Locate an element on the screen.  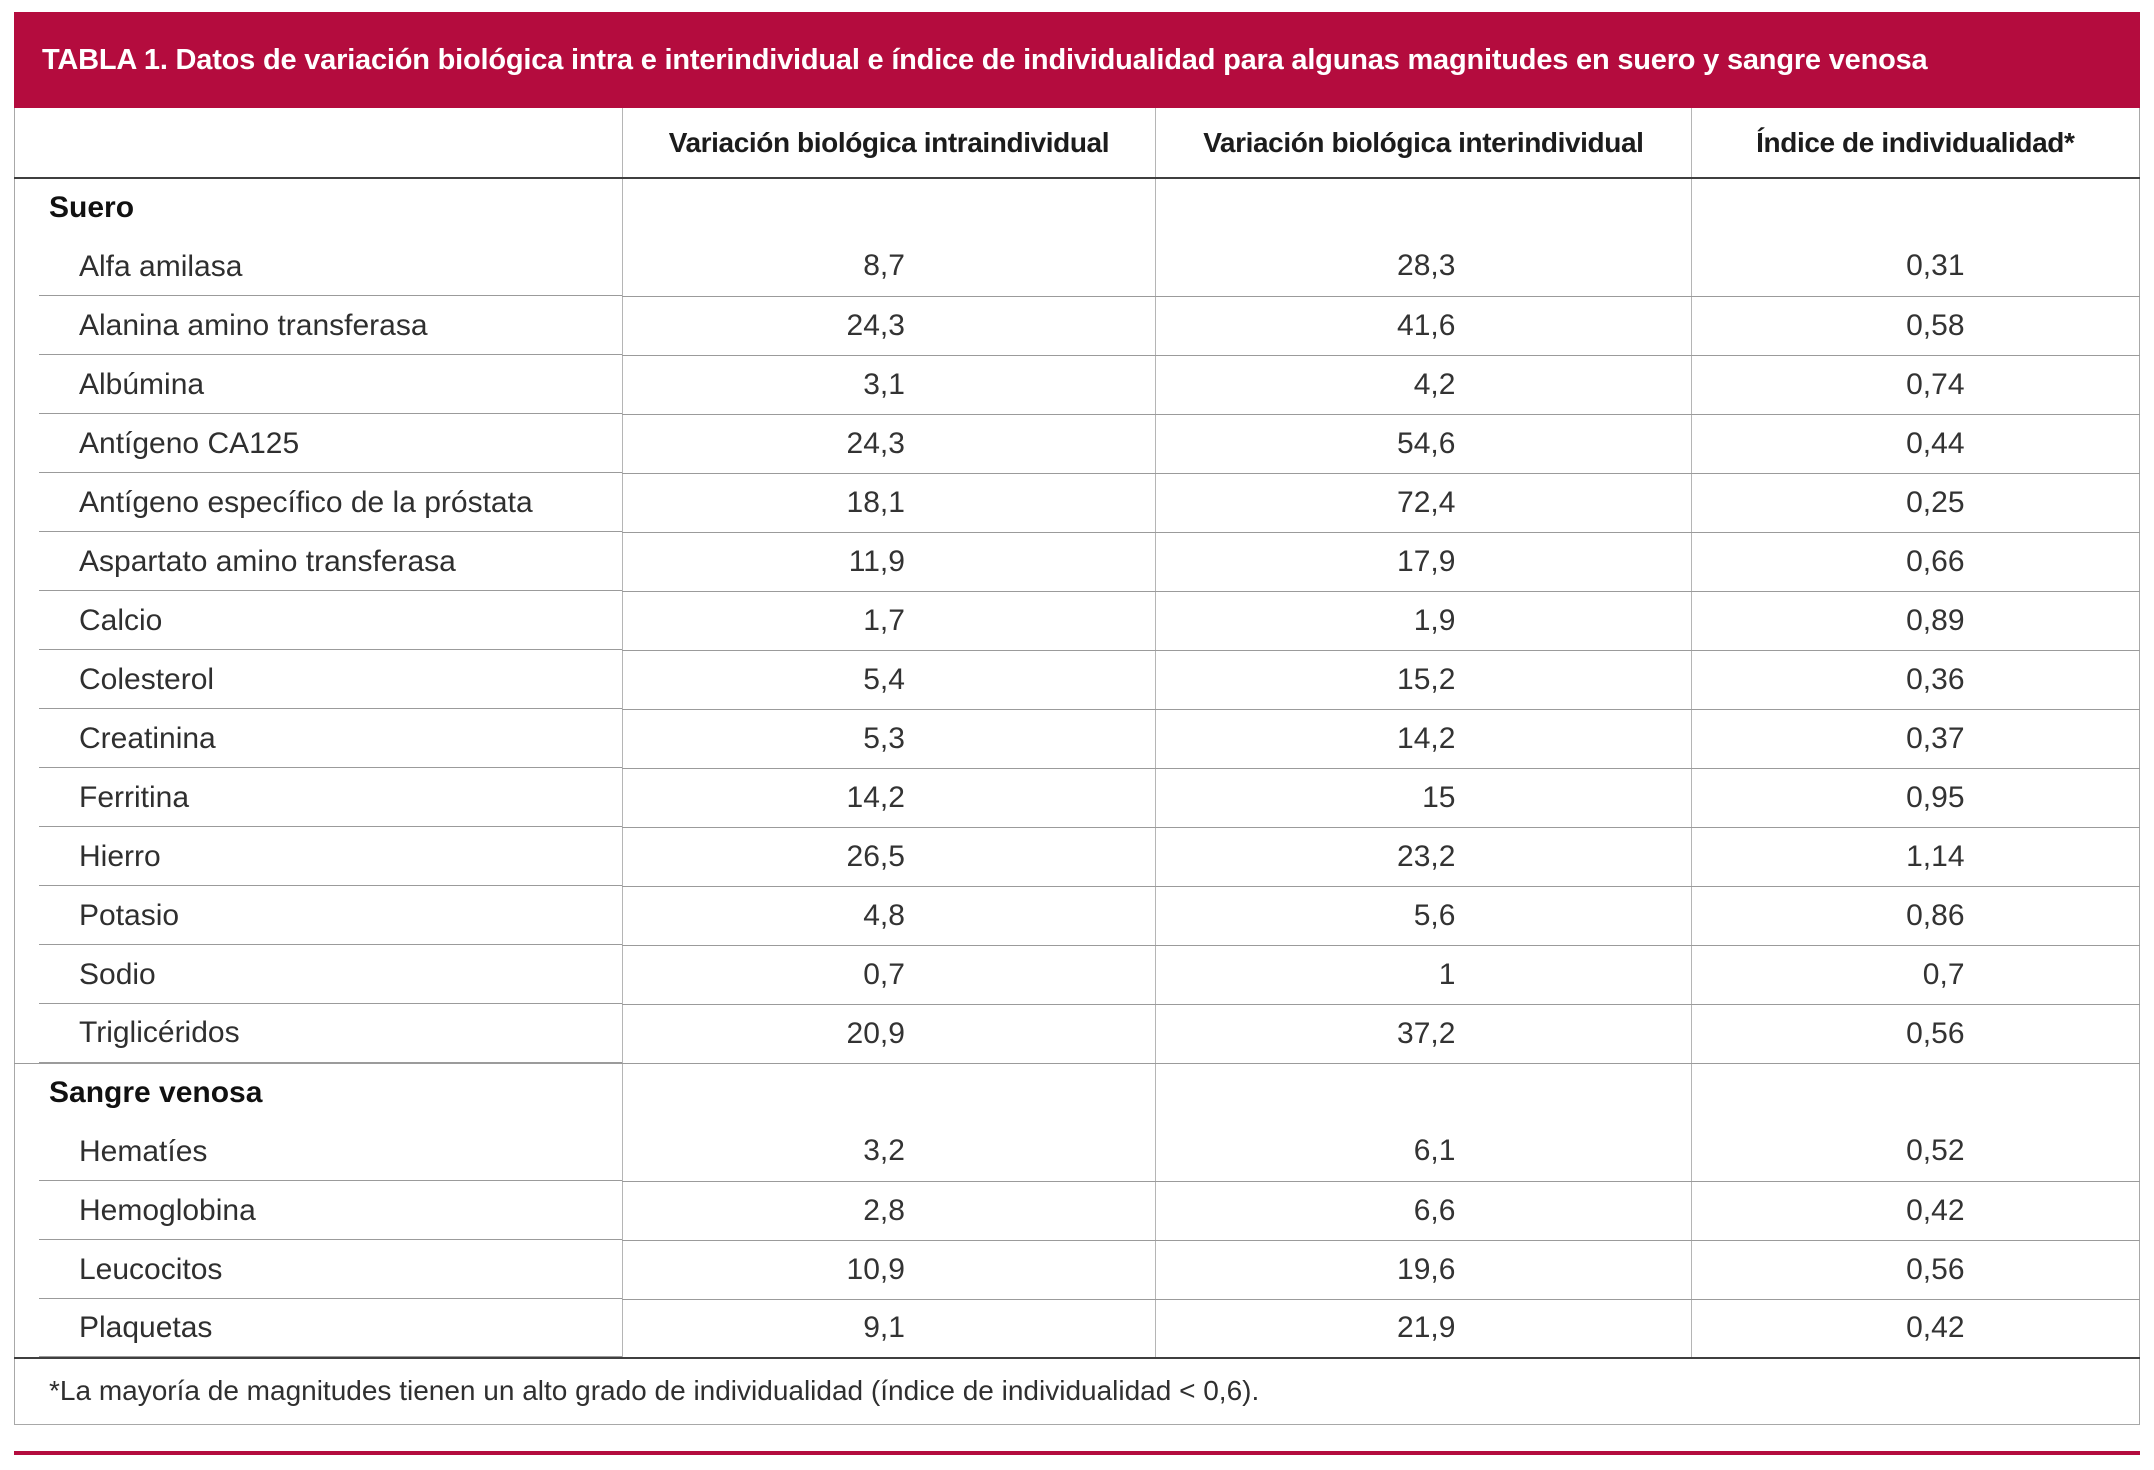
cell-interindividual: 1 is located at coordinates (1423, 975).